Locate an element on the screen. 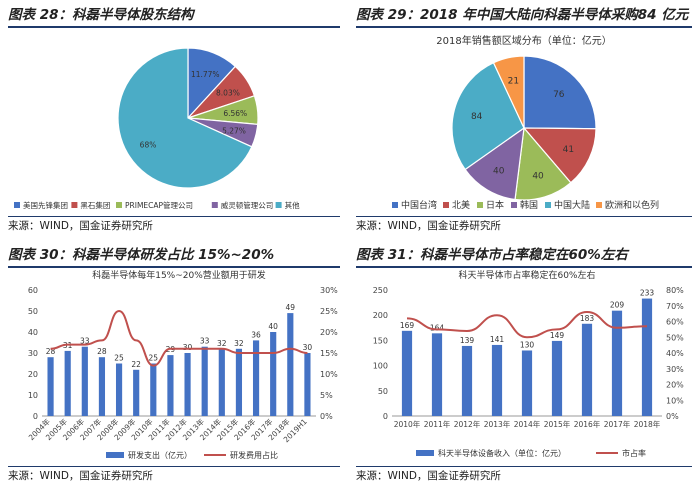 The width and height of the screenshot is (700, 488). chart-title: 科天半导体市占率稳定在60%左右 is located at coordinates (526, 275).